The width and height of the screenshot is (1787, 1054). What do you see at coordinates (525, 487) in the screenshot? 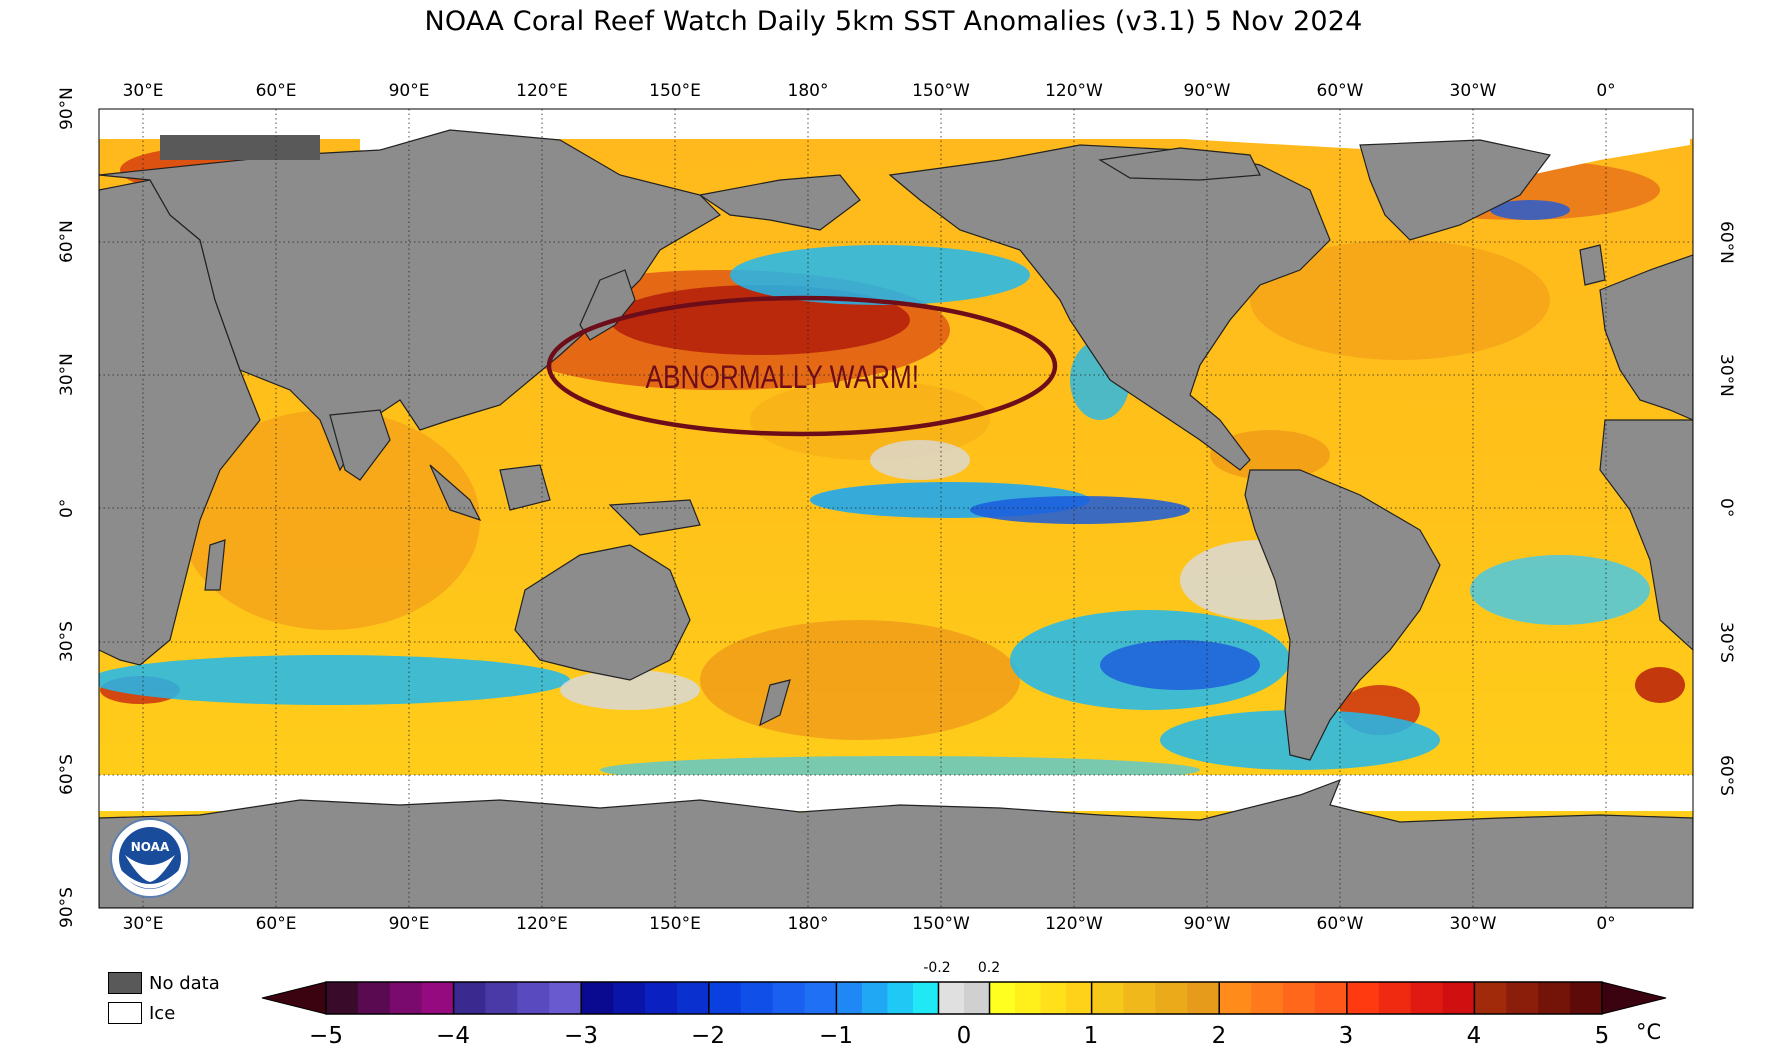
I see `borneo` at bounding box center [525, 487].